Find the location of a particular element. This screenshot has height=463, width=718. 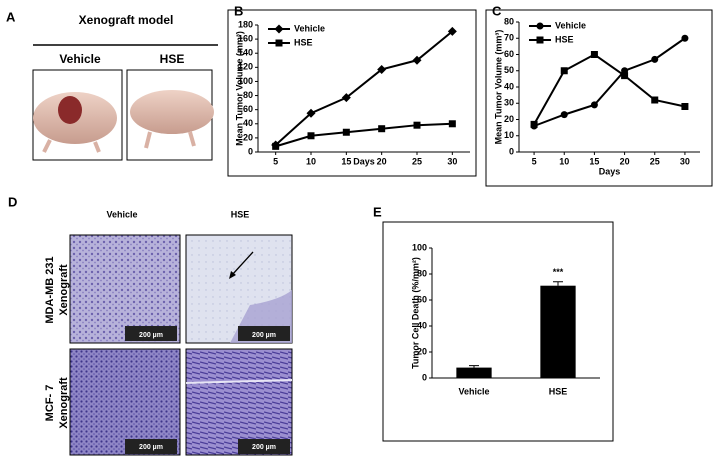

y-axis-label: Tumor Cell Death (%/mm²) is located at coordinates (415, 313).